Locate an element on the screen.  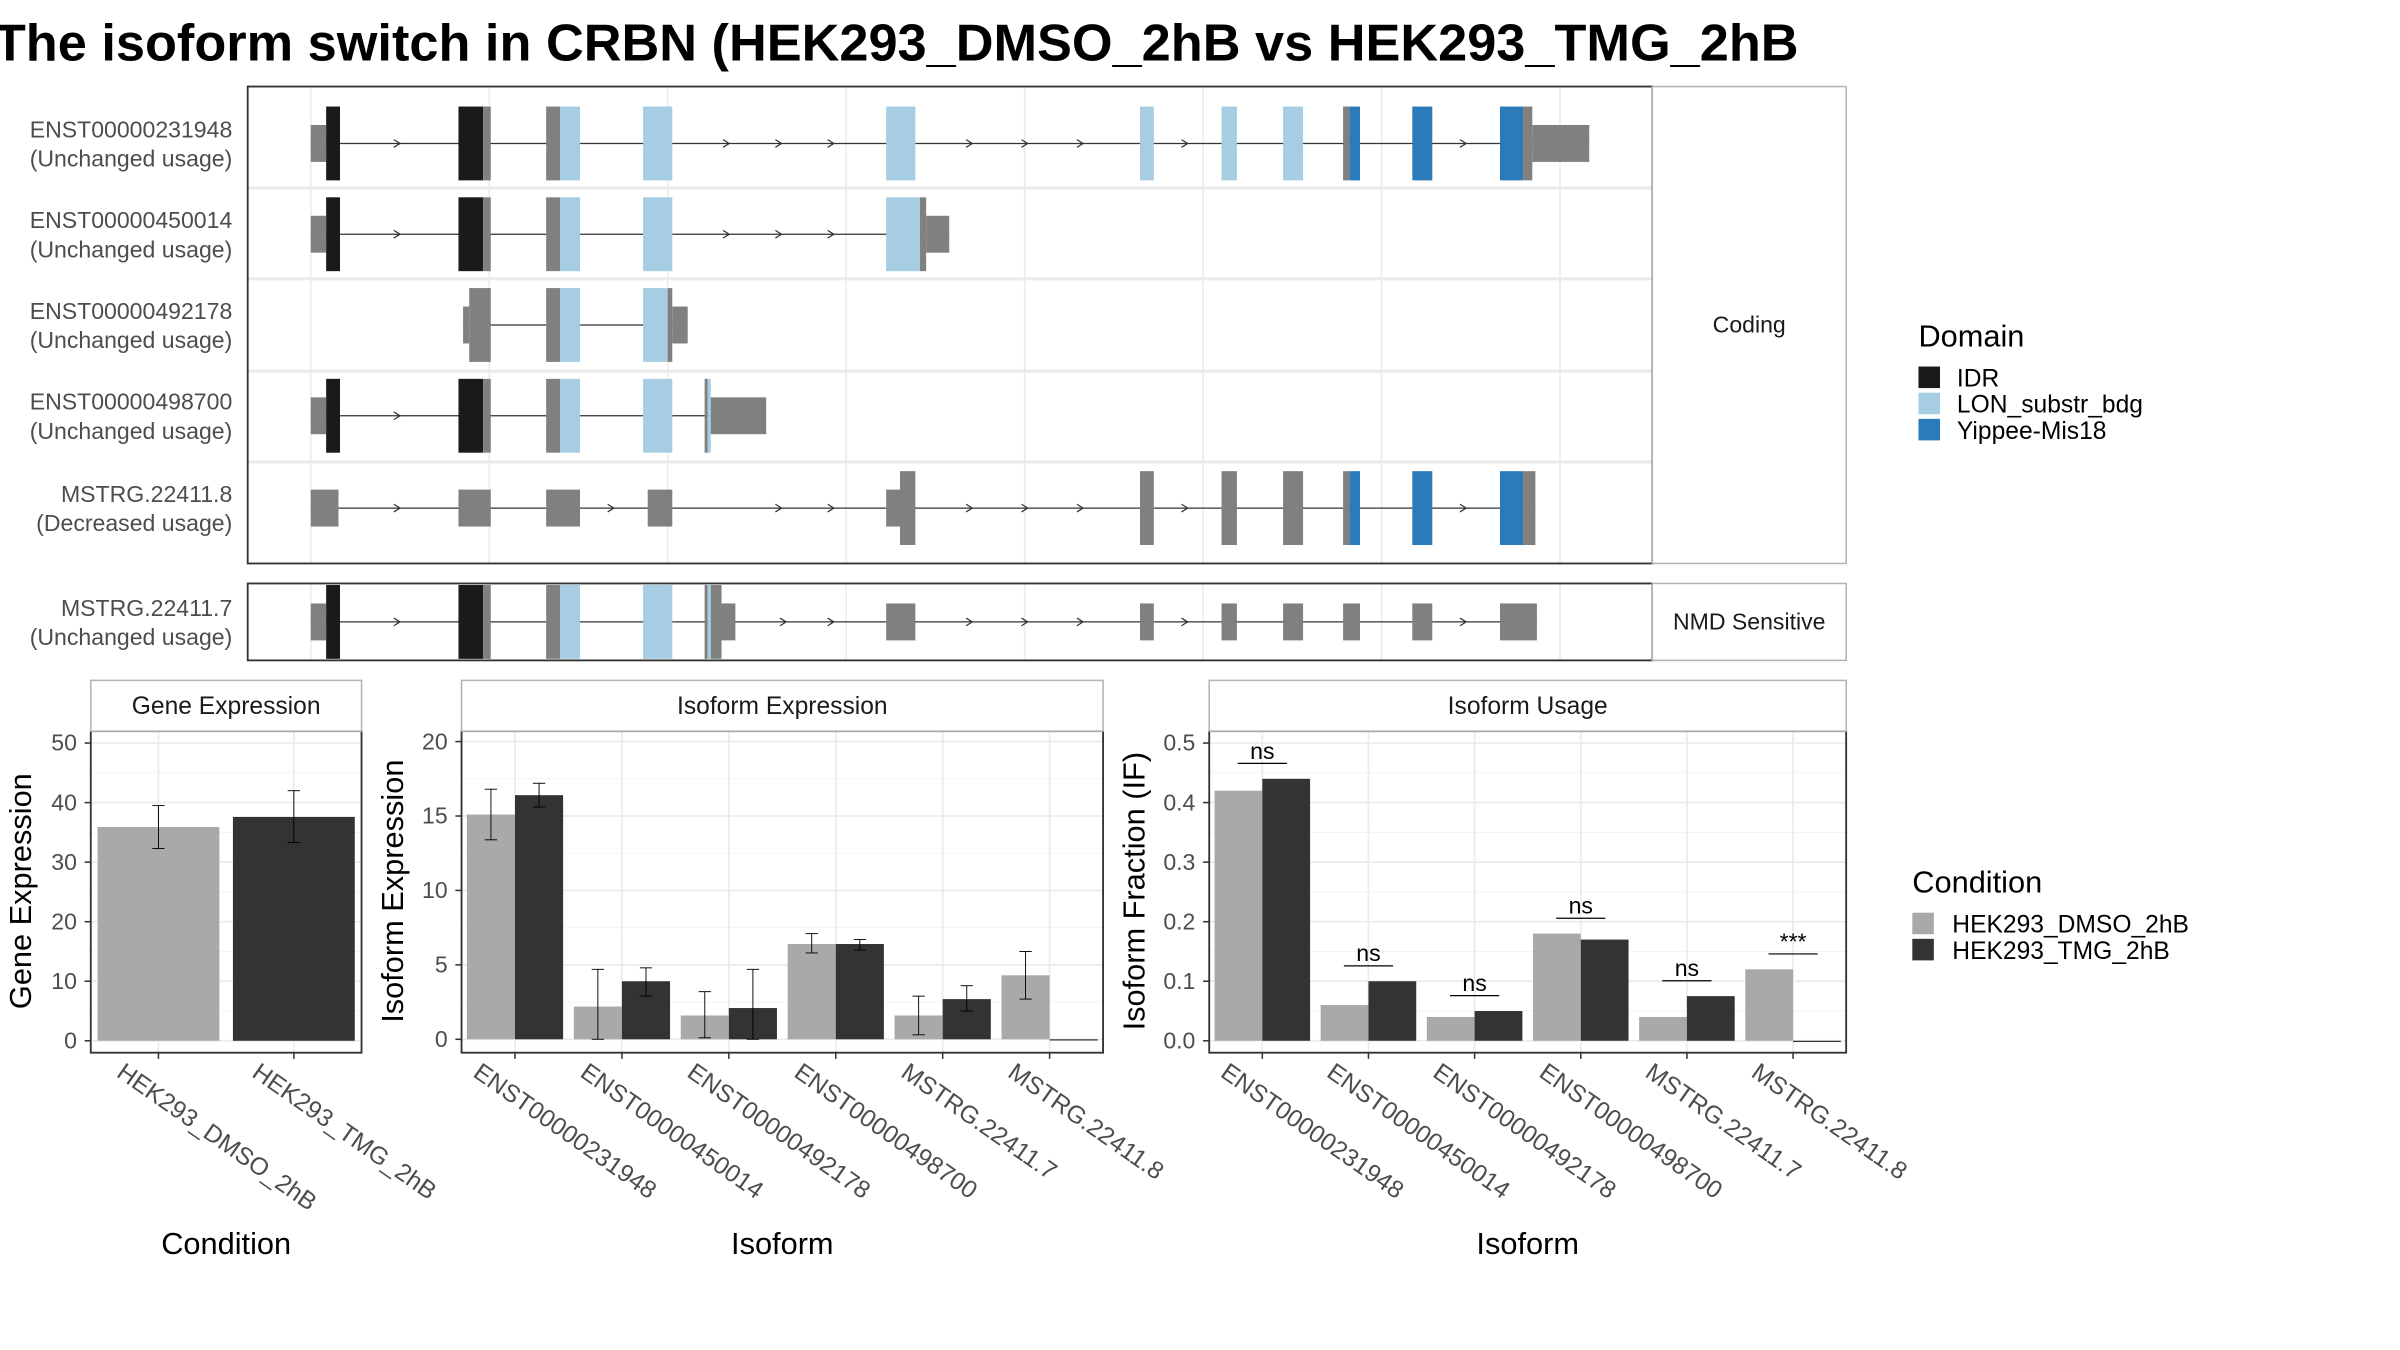
domain-legend-swatch is located at coordinates (1929, 377).